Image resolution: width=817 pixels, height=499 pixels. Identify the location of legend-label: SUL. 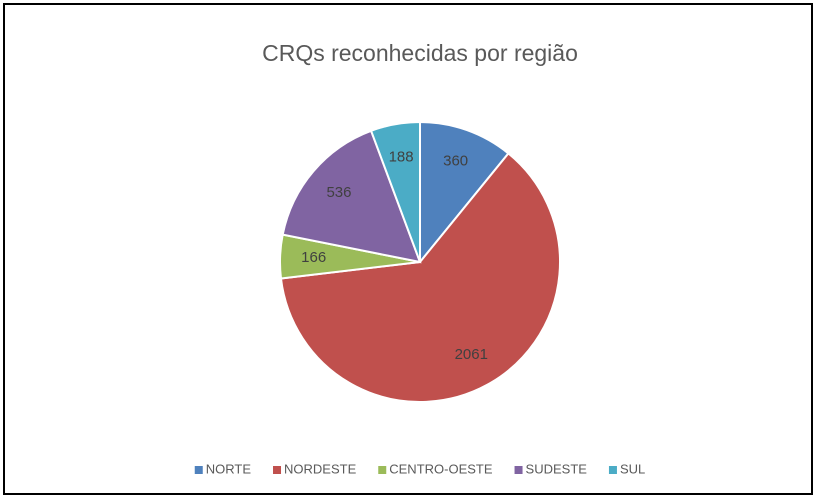
(632, 468).